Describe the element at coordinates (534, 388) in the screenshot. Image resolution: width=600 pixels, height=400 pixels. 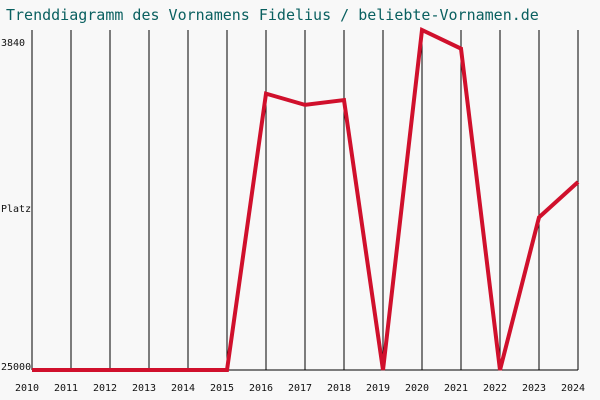
I see `x-tick-label: 2023` at that location.